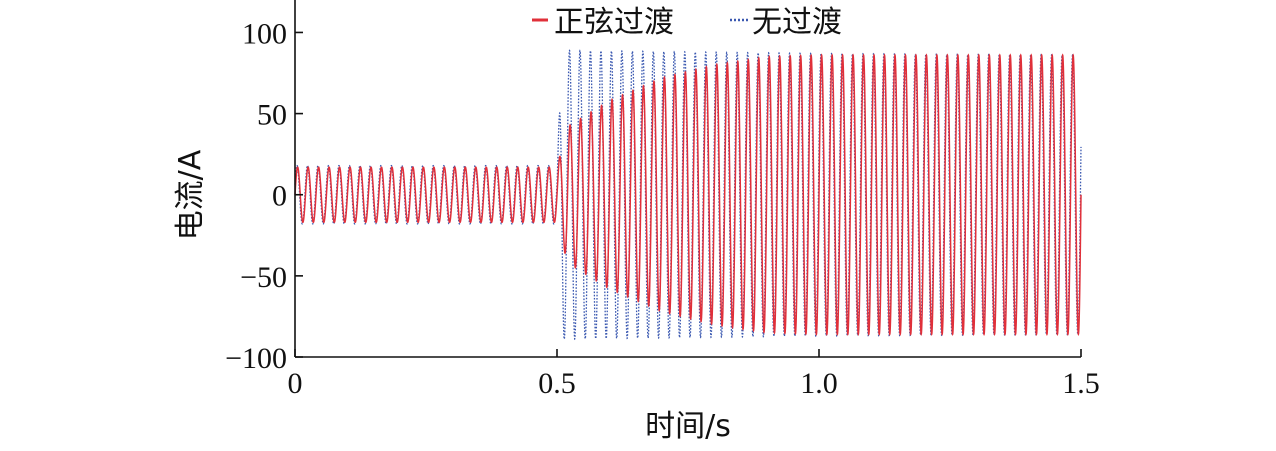 This screenshot has width=1276, height=451. Describe the element at coordinates (557, 383) in the screenshot. I see `x-tick-label: 0.5` at that location.